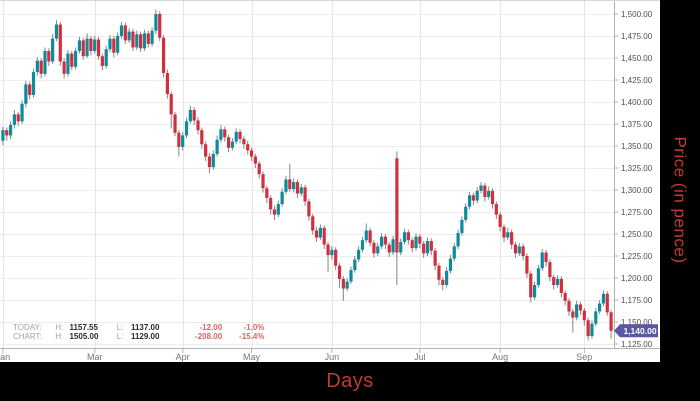 This screenshot has height=401, width=700. What do you see at coordinates (332, 357) in the screenshot?
I see `x-axis-tick-label: Jun` at bounding box center [332, 357].